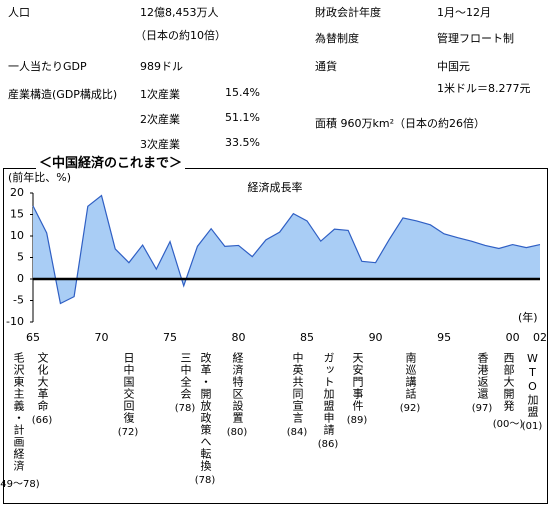 The height and width of the screenshot is (507, 553). Describe the element at coordinates (19, 12) in the screenshot. I see `label: 人口` at that location.